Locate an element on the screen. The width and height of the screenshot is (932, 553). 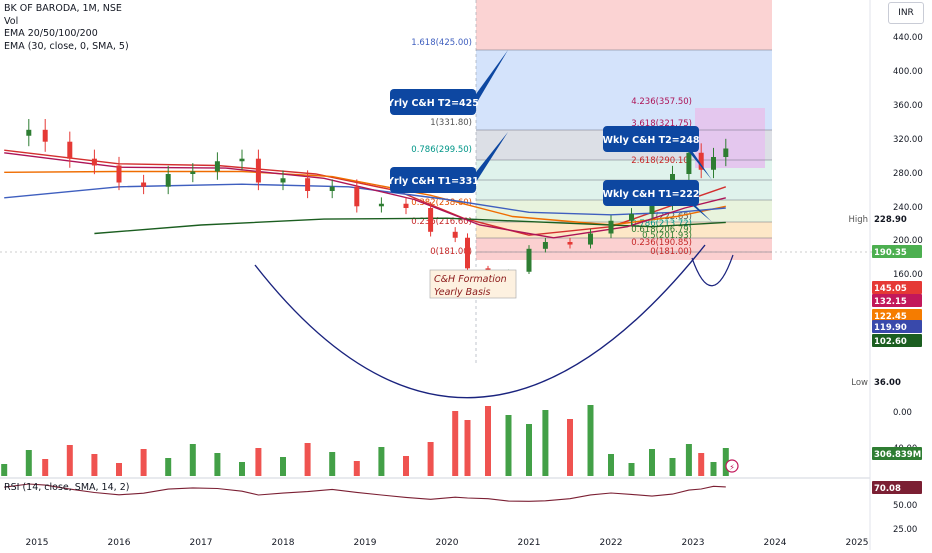
x-tick-label: 2018 is located at coordinates (283, 543).